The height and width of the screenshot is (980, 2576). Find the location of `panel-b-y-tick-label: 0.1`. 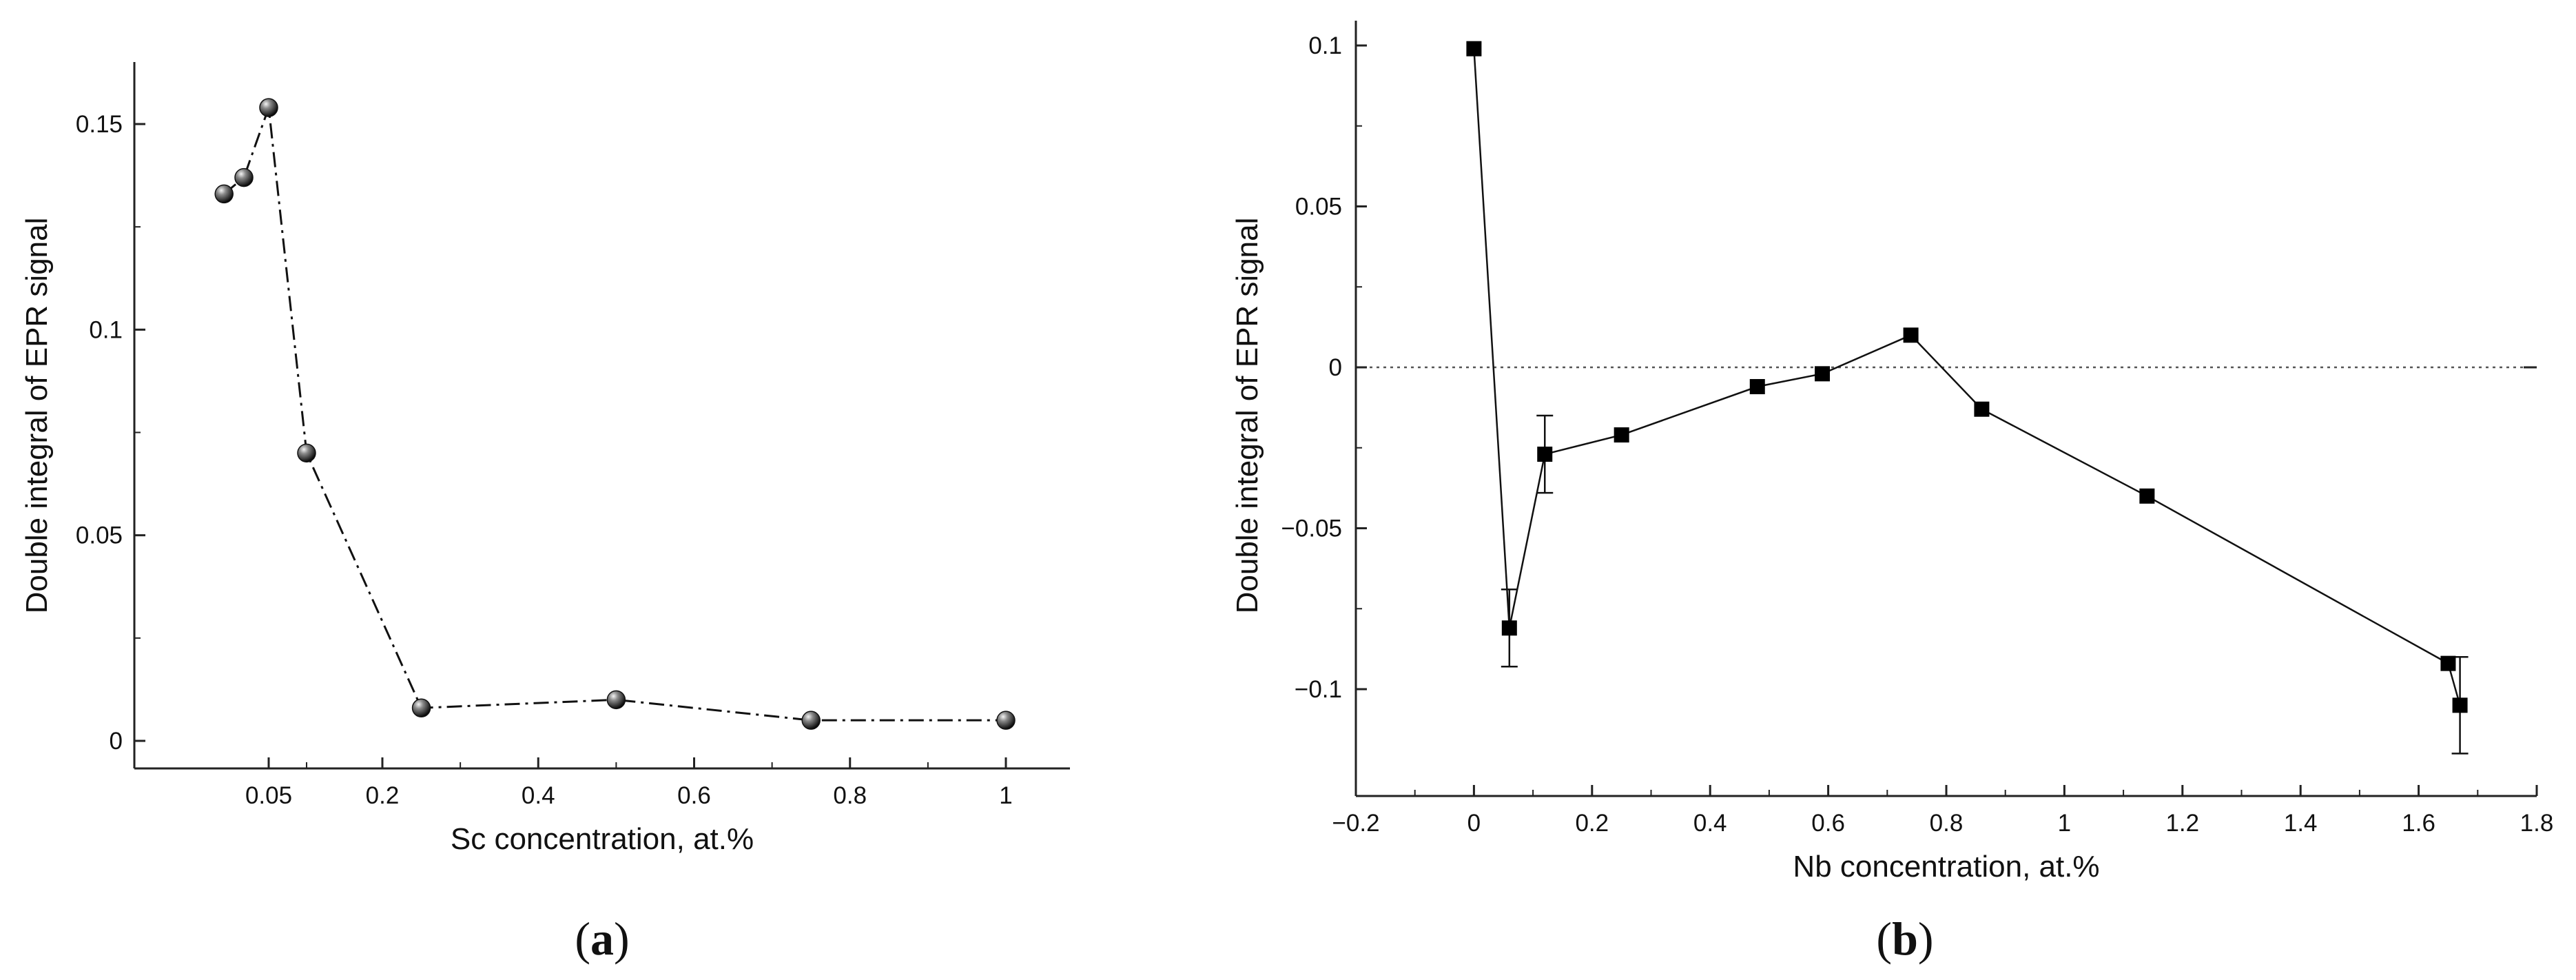

panel-b-y-tick-label: 0.1 is located at coordinates (1325, 45).